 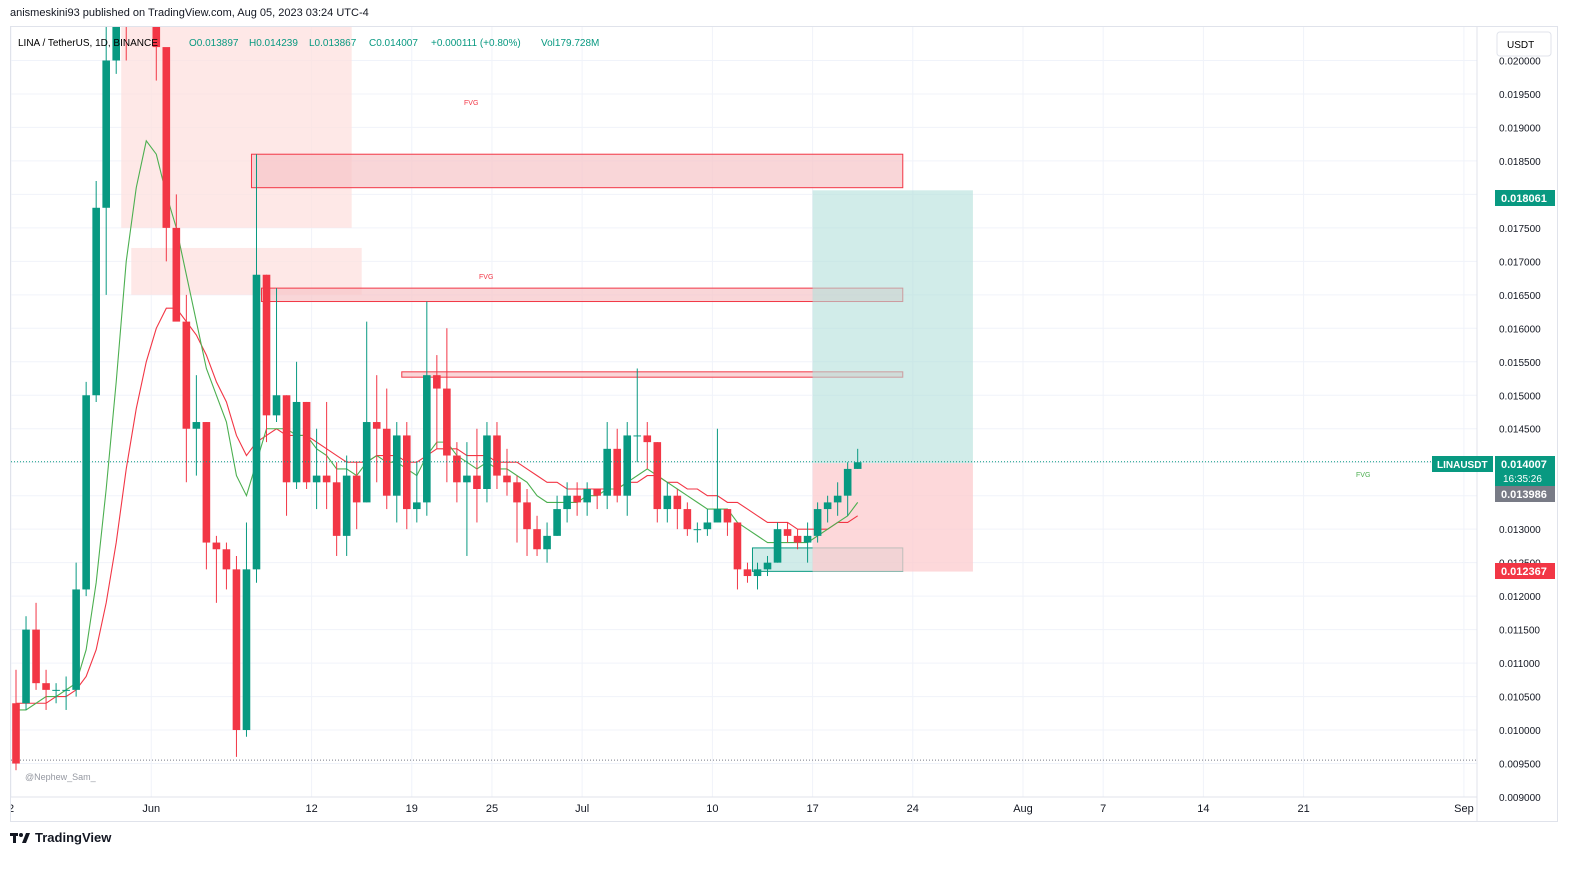 I want to click on y-tick-label: 0.017000, so click(x=1520, y=262).